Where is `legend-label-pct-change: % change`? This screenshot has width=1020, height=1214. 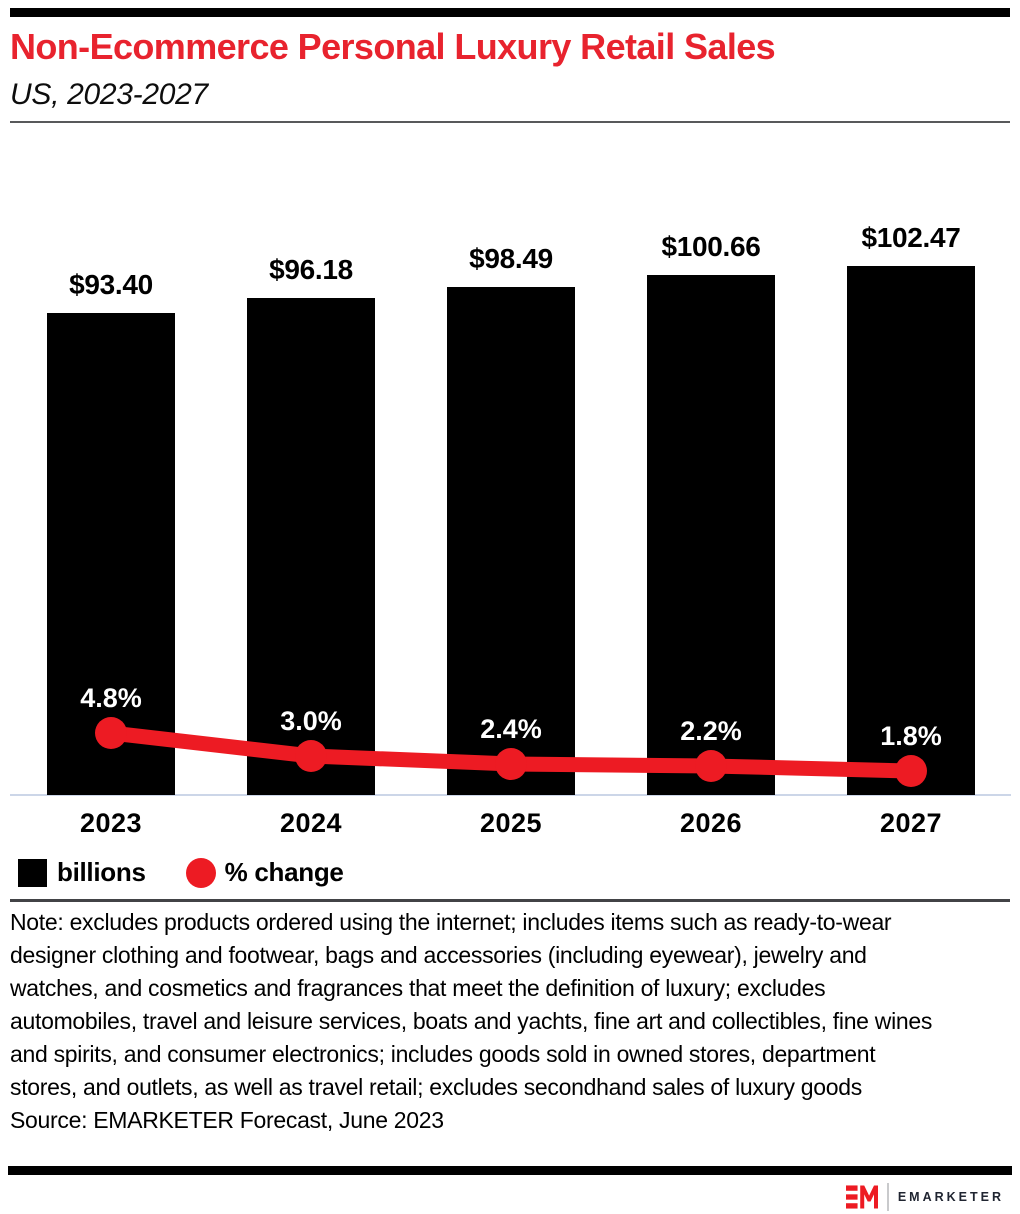
legend-label-pct-change: % change is located at coordinates (284, 872).